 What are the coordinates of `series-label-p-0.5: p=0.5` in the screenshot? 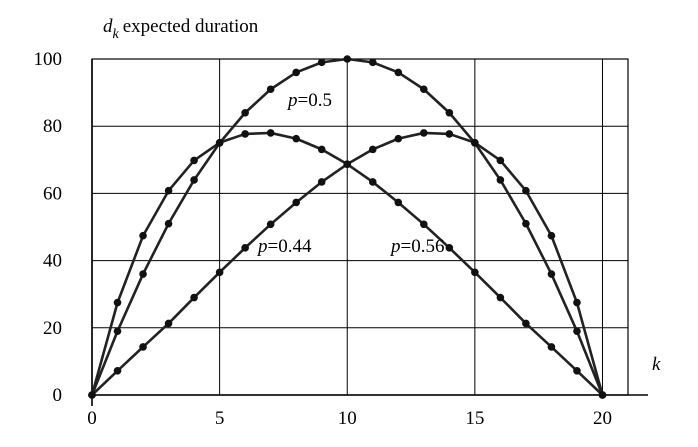 It's located at (309, 100).